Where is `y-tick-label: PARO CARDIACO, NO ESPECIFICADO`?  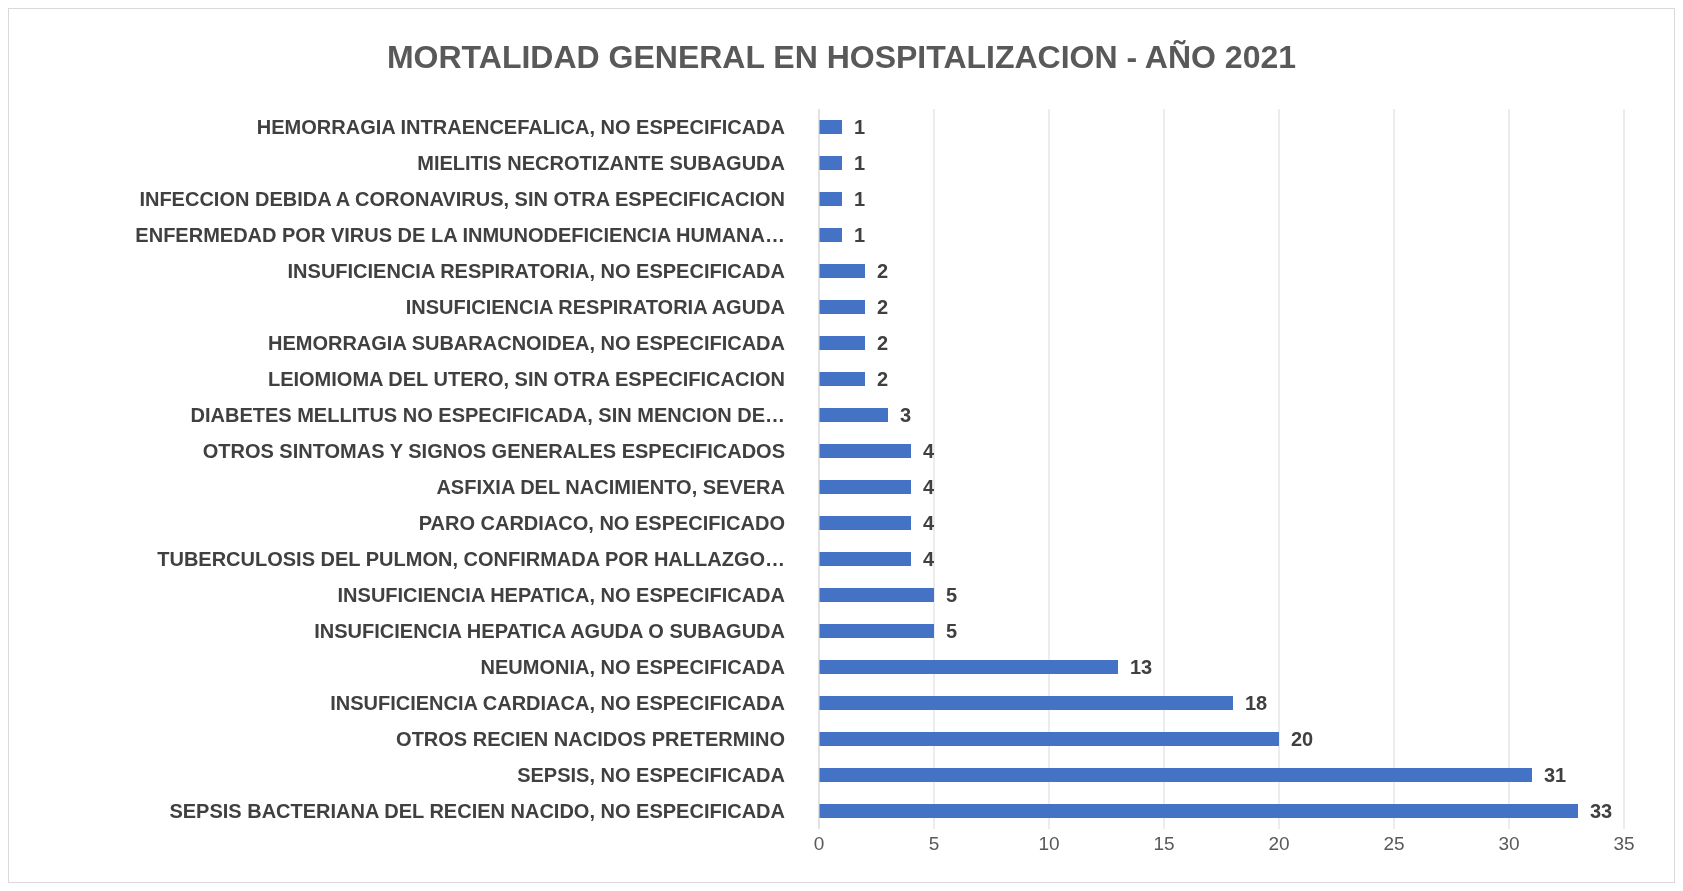 y-tick-label: PARO CARDIACO, NO ESPECIFICADO is located at coordinates (601, 523).